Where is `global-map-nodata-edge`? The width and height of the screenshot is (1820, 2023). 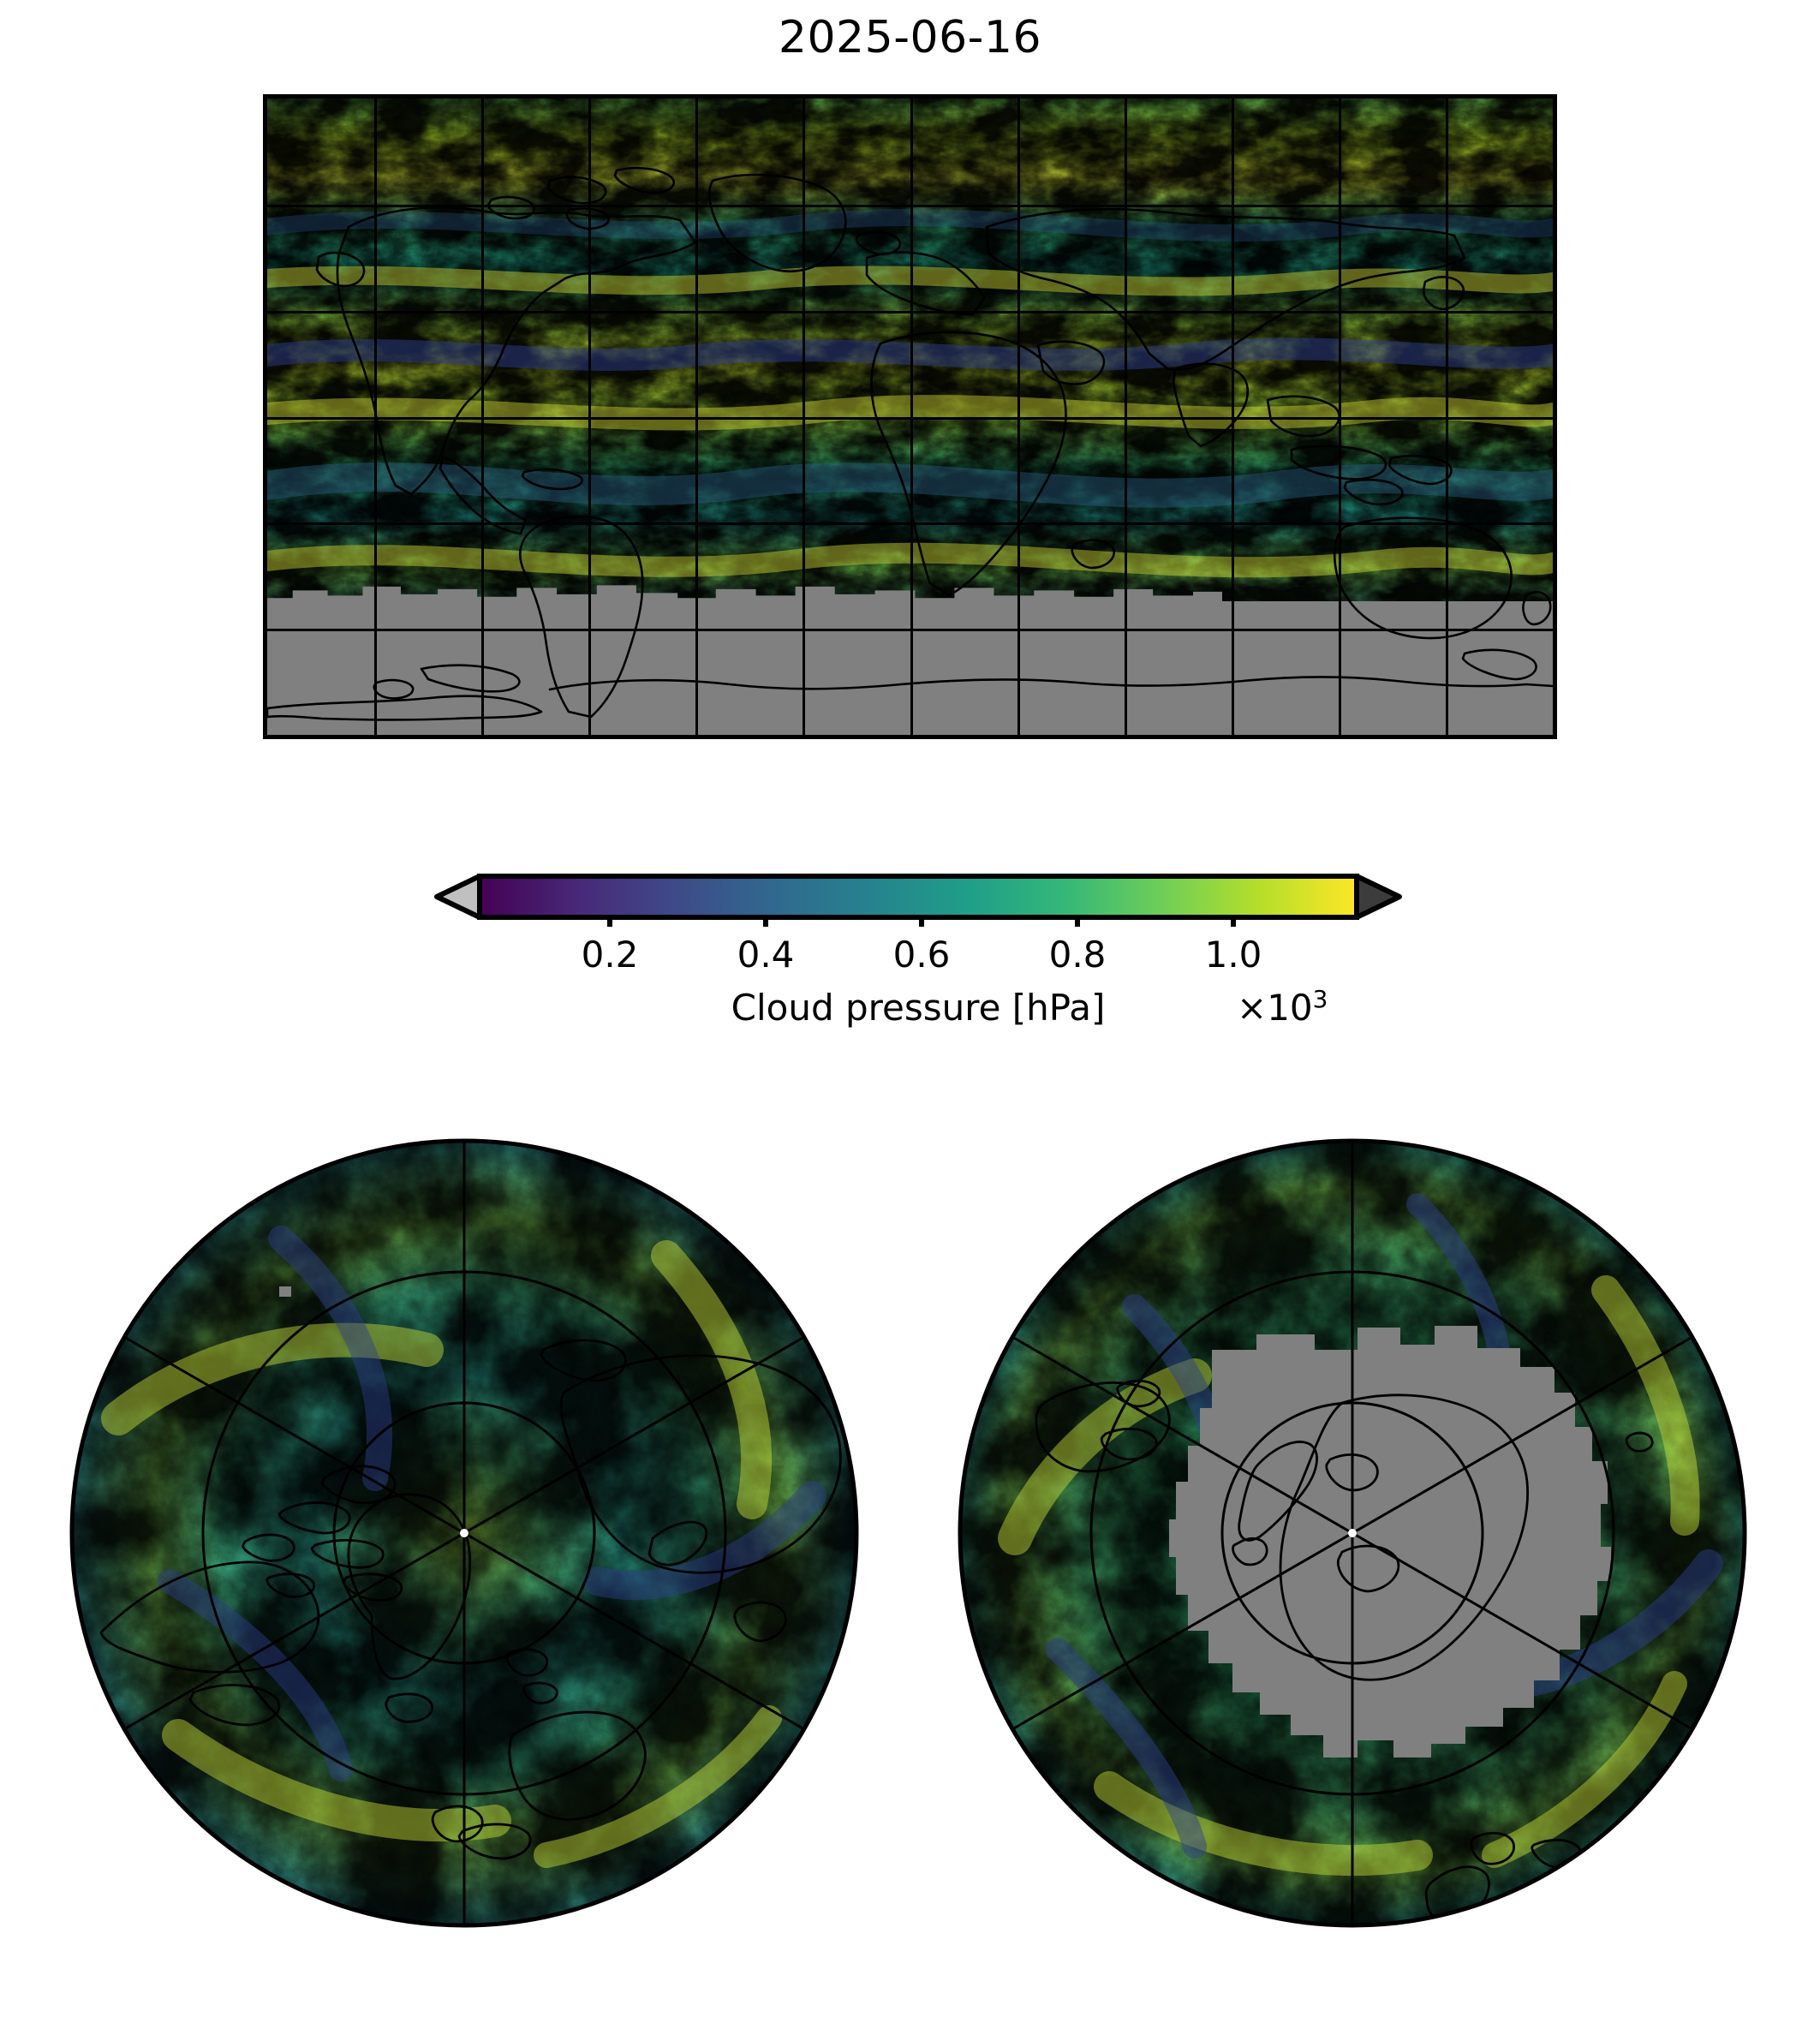
global-map-nodata-edge is located at coordinates (745, 595).